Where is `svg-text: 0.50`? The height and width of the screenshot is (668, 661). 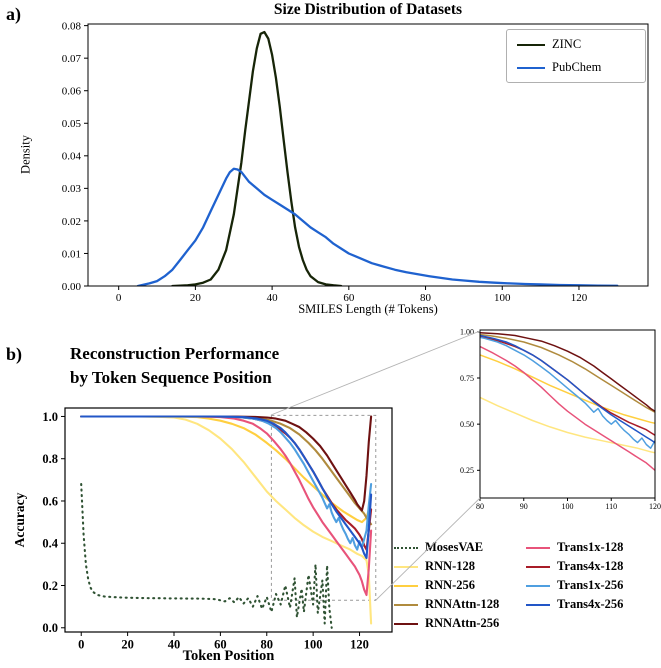
svg-text: 0.50 is located at coordinates (467, 424).